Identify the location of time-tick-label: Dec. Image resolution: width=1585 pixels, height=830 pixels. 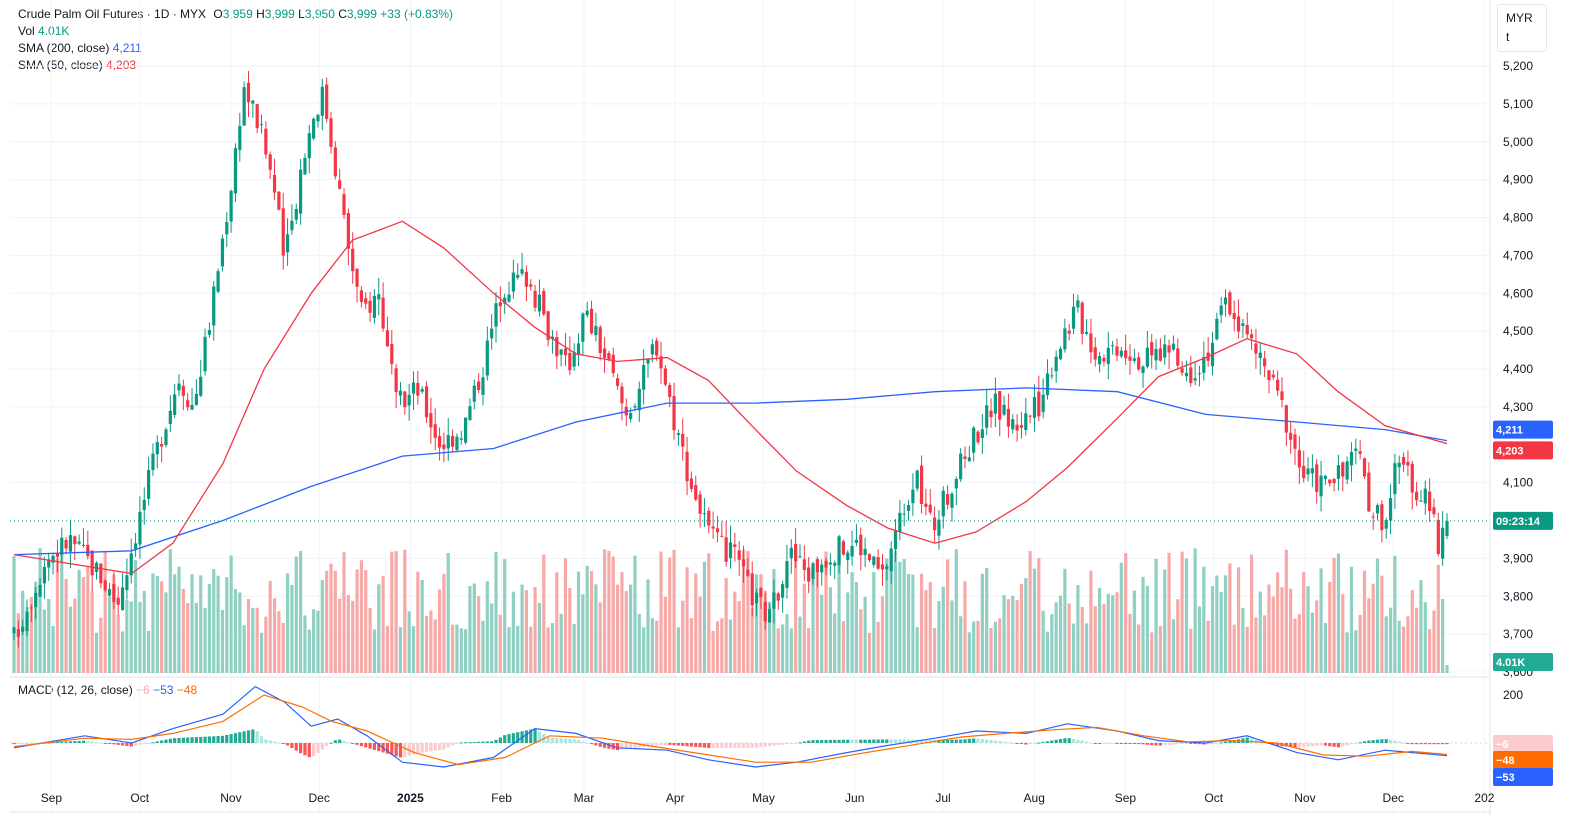
(319, 798).